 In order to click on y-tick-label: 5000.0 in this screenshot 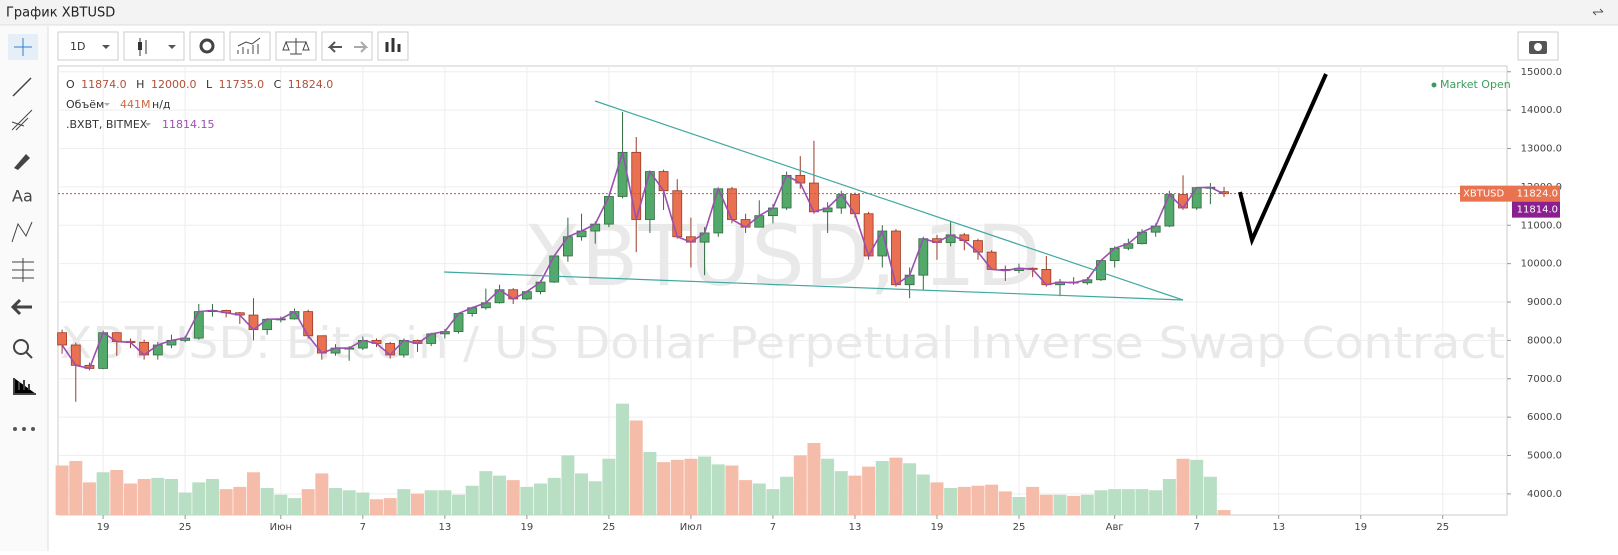, I will do `click(1544, 456)`.